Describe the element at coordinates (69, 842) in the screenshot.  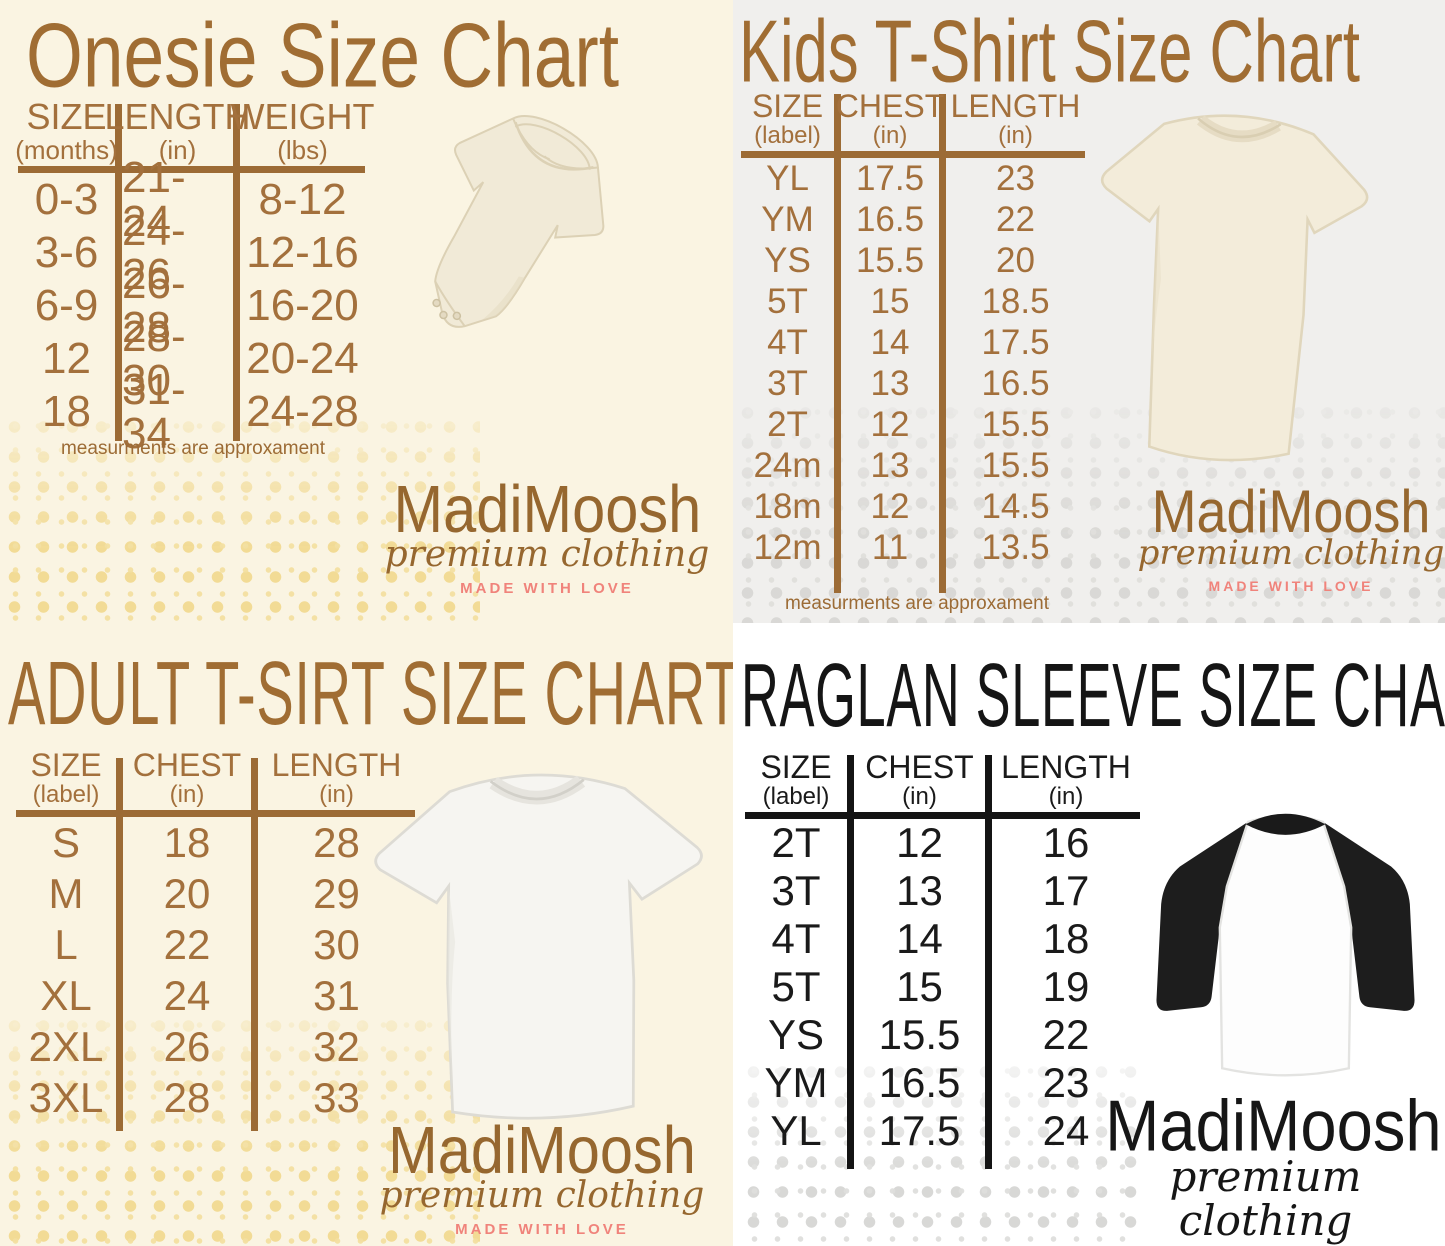
I see `table-cell: S` at that location.